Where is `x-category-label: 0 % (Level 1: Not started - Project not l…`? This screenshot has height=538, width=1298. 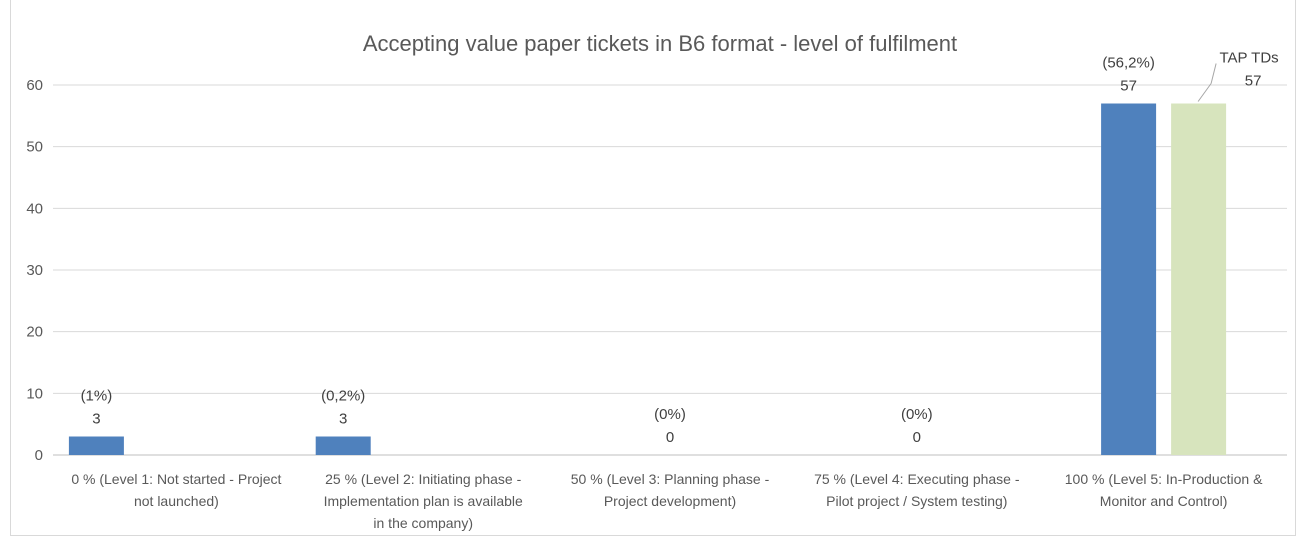
x-category-label: 0 % (Level 1: Not started - Project not l… is located at coordinates (176, 490).